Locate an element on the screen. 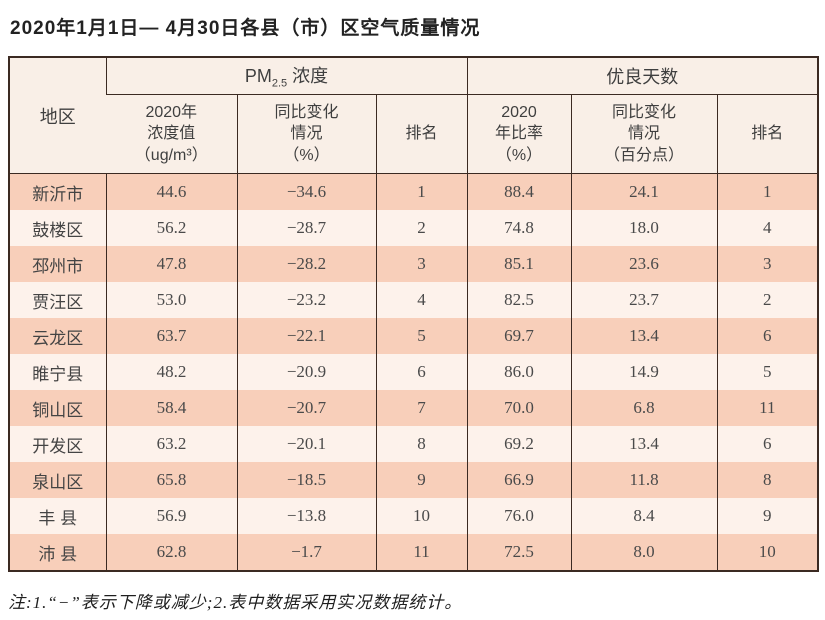  column-header-pm-value: 2020年 浓度值 （ug/m³） is located at coordinates (171, 134).